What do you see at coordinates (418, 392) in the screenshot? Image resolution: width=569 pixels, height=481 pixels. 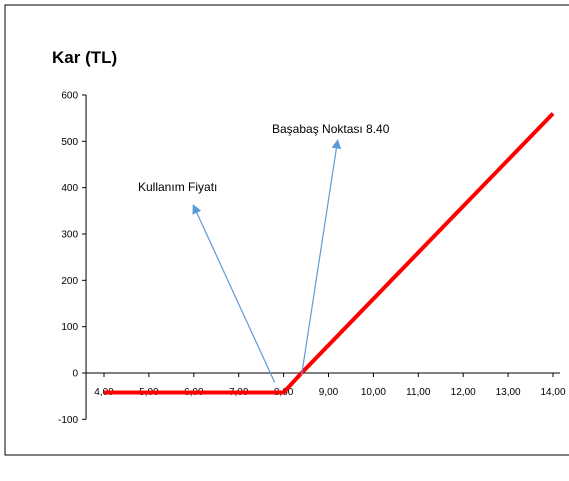 I see `x-tick-label: 11,00` at bounding box center [418, 392].